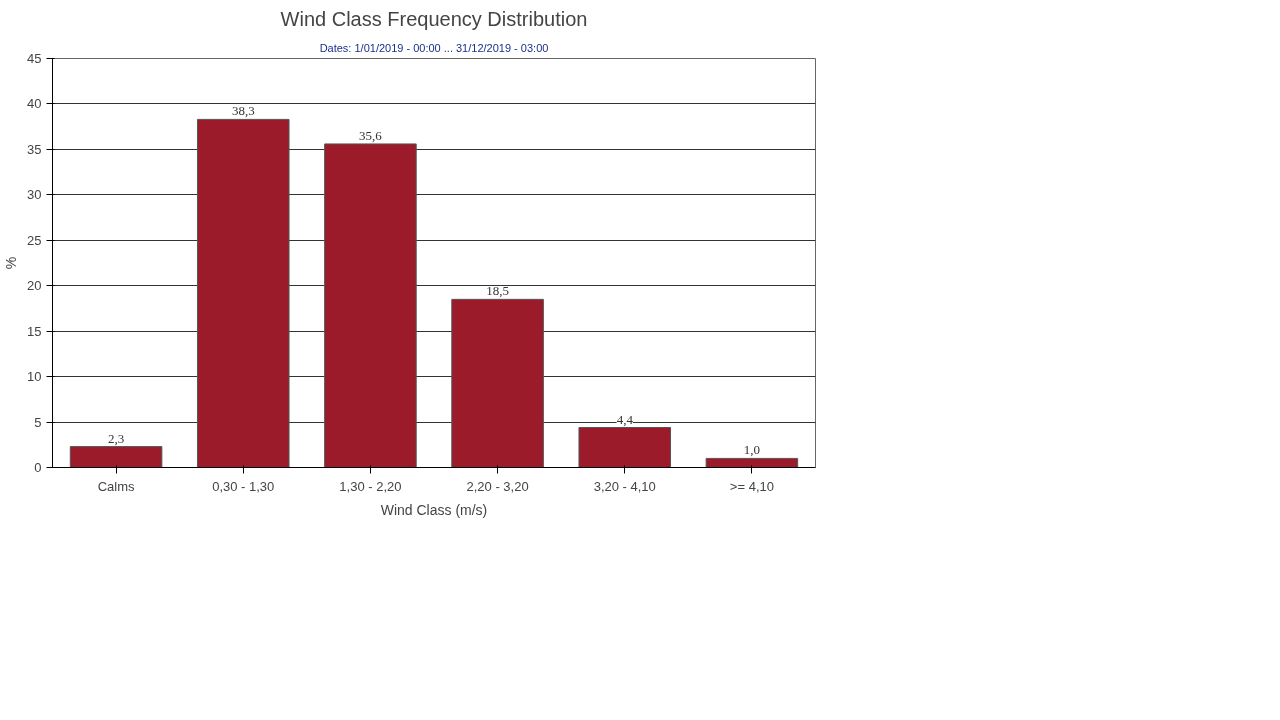  I want to click on y-tick-label: 10, so click(34, 377).